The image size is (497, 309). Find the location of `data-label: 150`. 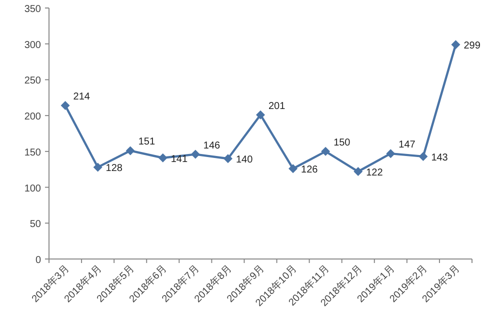

data-label: 150 is located at coordinates (342, 142).